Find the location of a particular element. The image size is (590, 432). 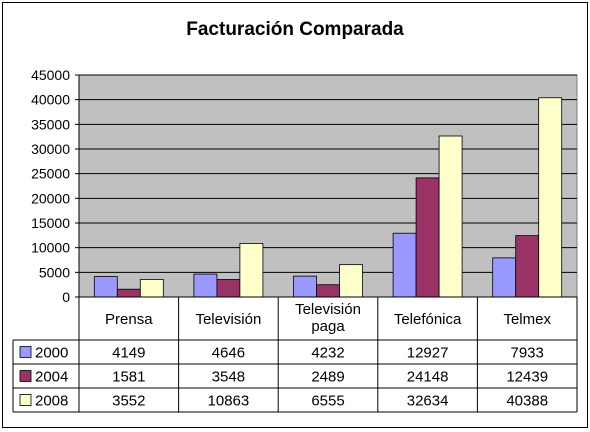

table-cell: 4232 is located at coordinates (327, 353).